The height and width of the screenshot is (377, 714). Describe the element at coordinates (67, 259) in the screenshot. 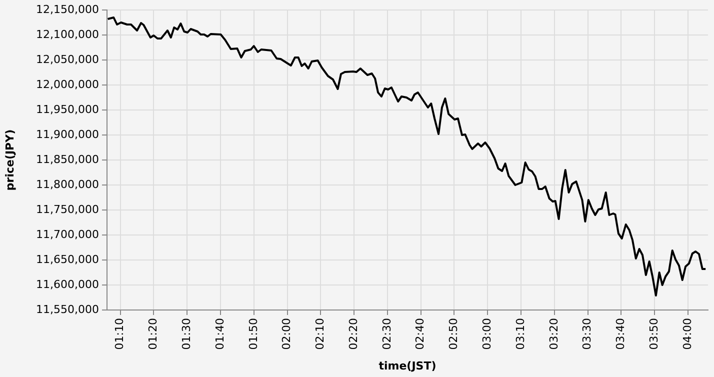

I see `y-tick-label: 11,650,000` at that location.